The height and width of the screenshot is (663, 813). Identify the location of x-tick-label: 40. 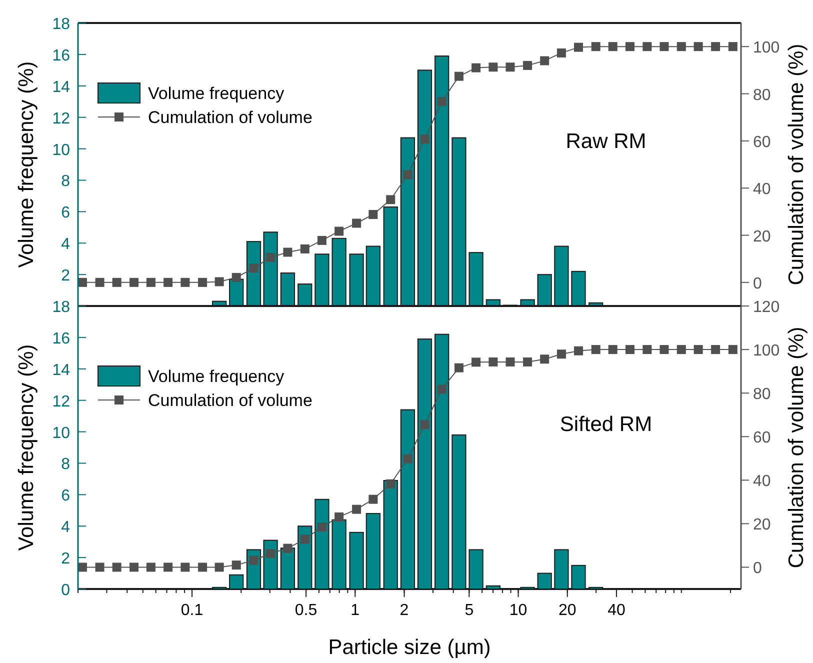
(617, 610).